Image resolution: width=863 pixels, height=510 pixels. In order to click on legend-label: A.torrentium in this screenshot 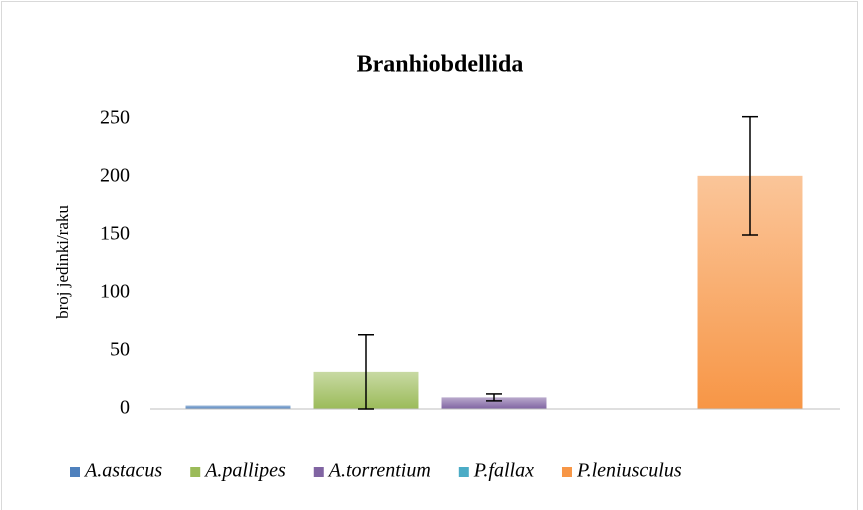, I will do `click(379, 471)`.